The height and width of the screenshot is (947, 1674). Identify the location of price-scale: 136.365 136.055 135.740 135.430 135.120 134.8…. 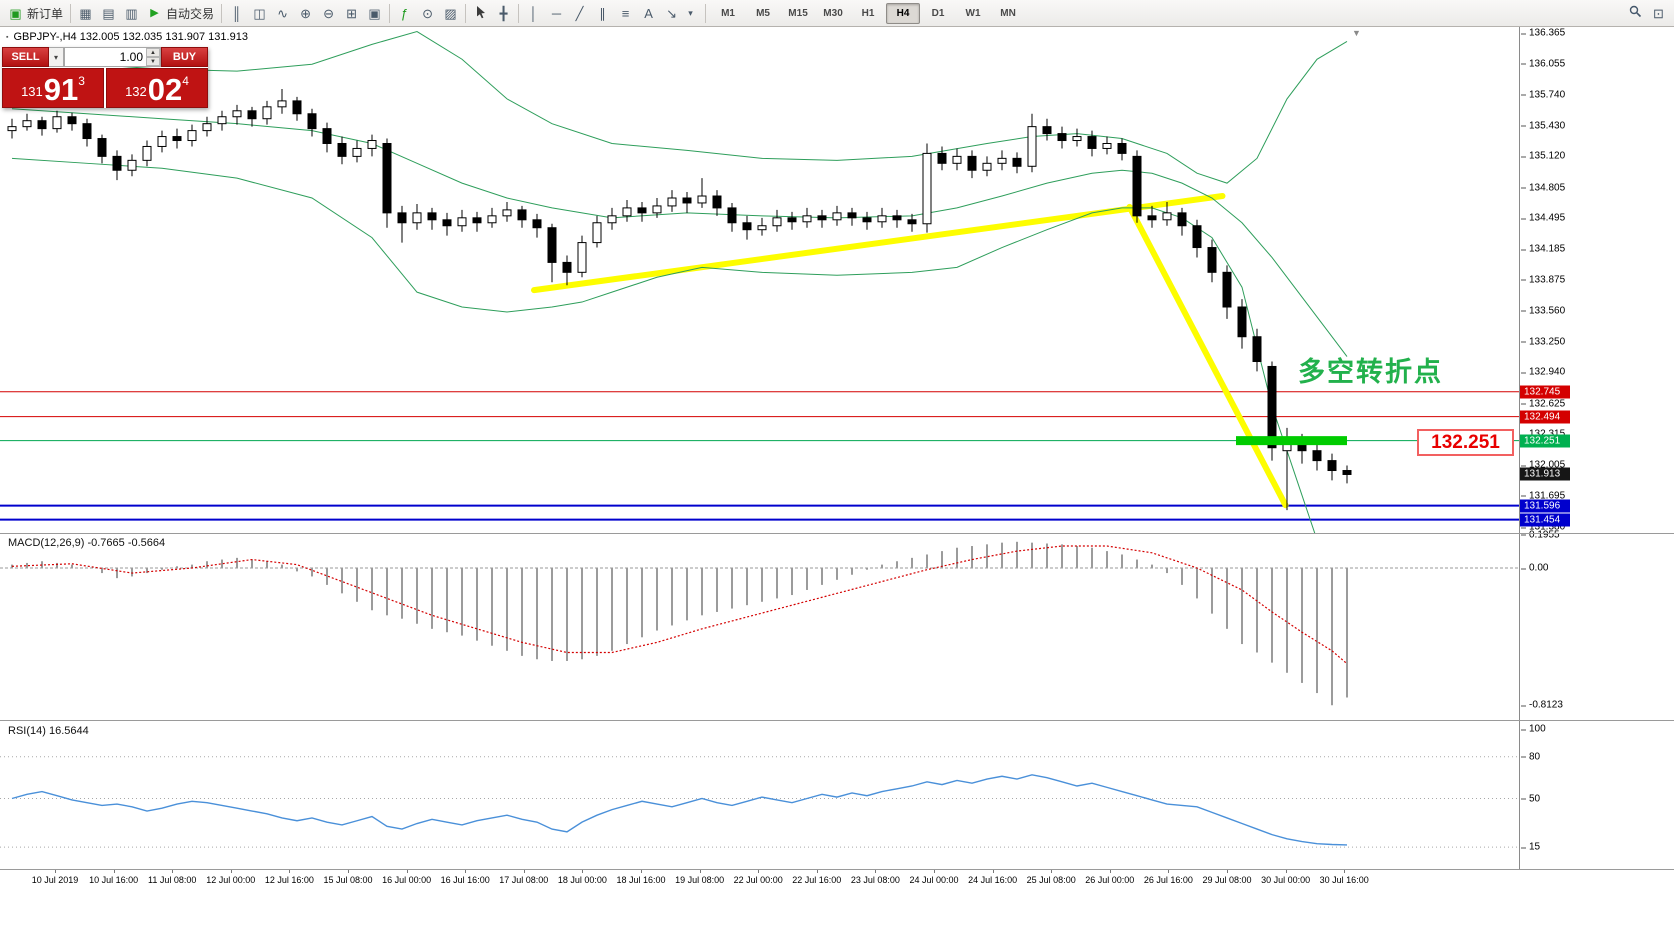
(1596, 448).